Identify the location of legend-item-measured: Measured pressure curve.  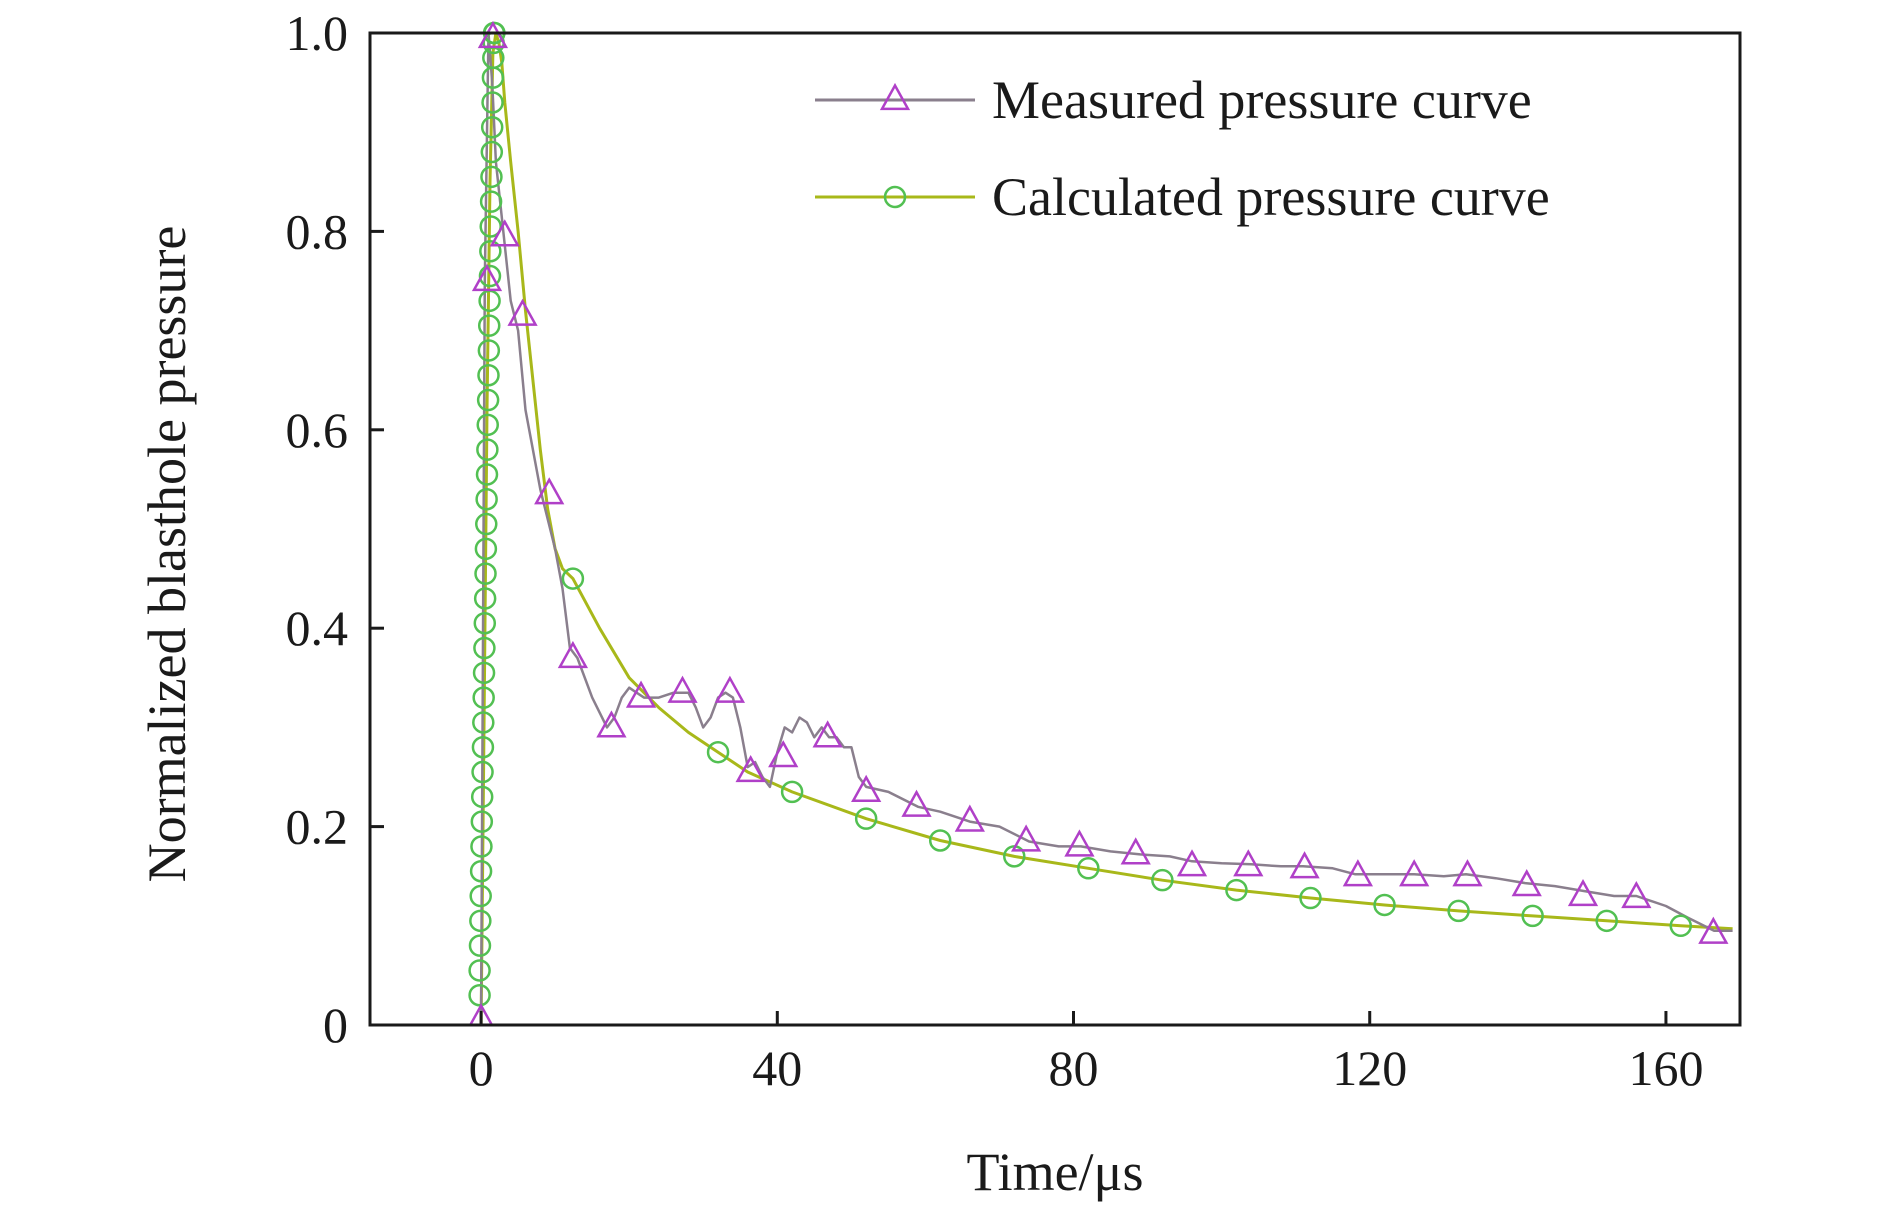
(1173, 100).